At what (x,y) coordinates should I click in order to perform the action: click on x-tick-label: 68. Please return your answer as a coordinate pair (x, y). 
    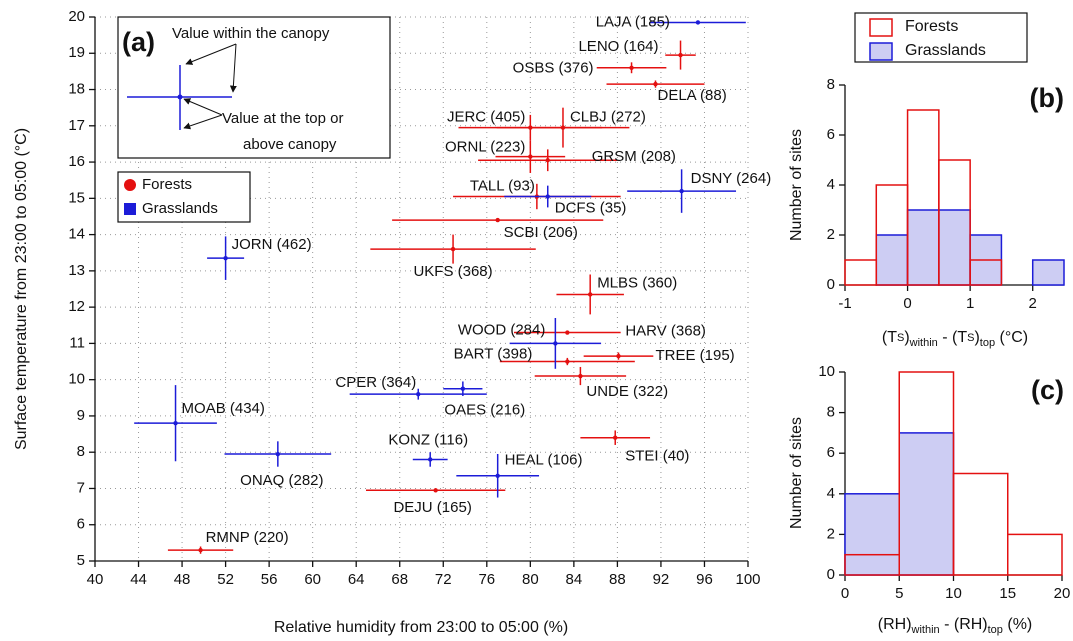
    Looking at the image, I should click on (399, 579).